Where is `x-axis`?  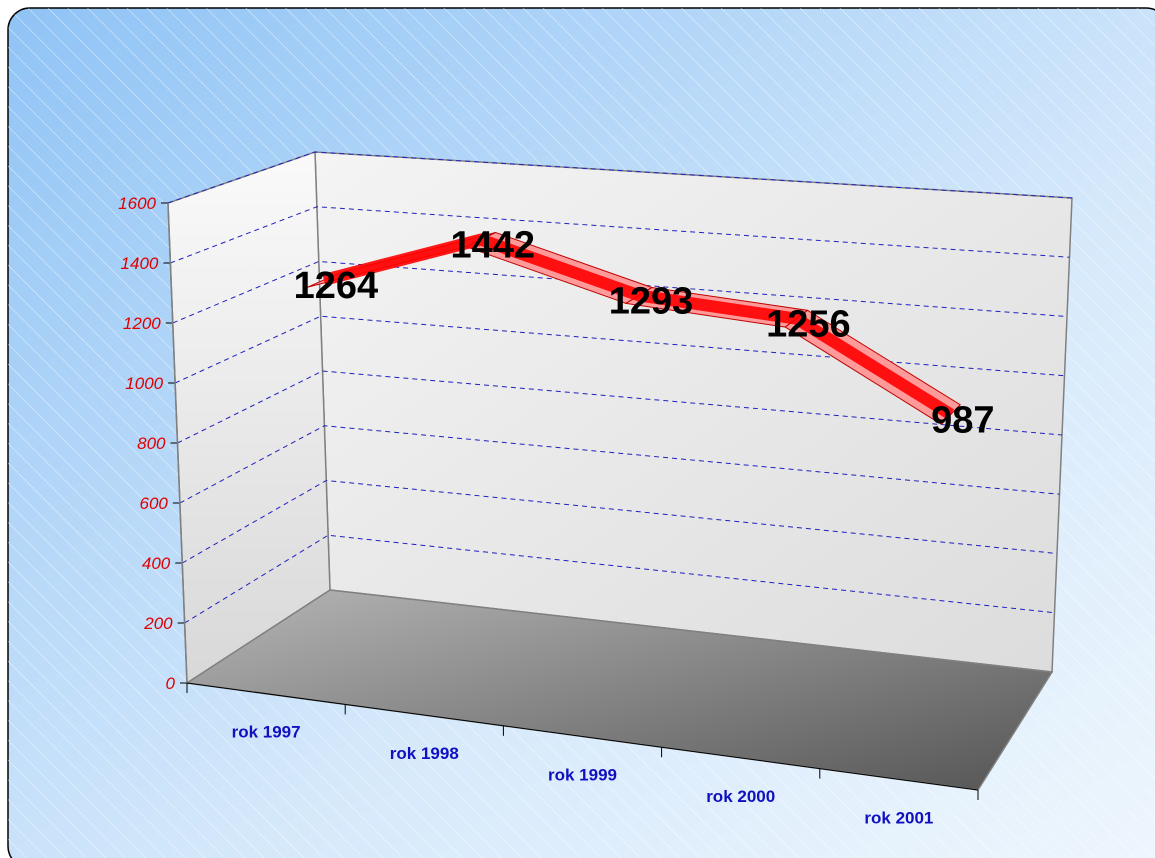 x-axis is located at coordinates (582, 736).